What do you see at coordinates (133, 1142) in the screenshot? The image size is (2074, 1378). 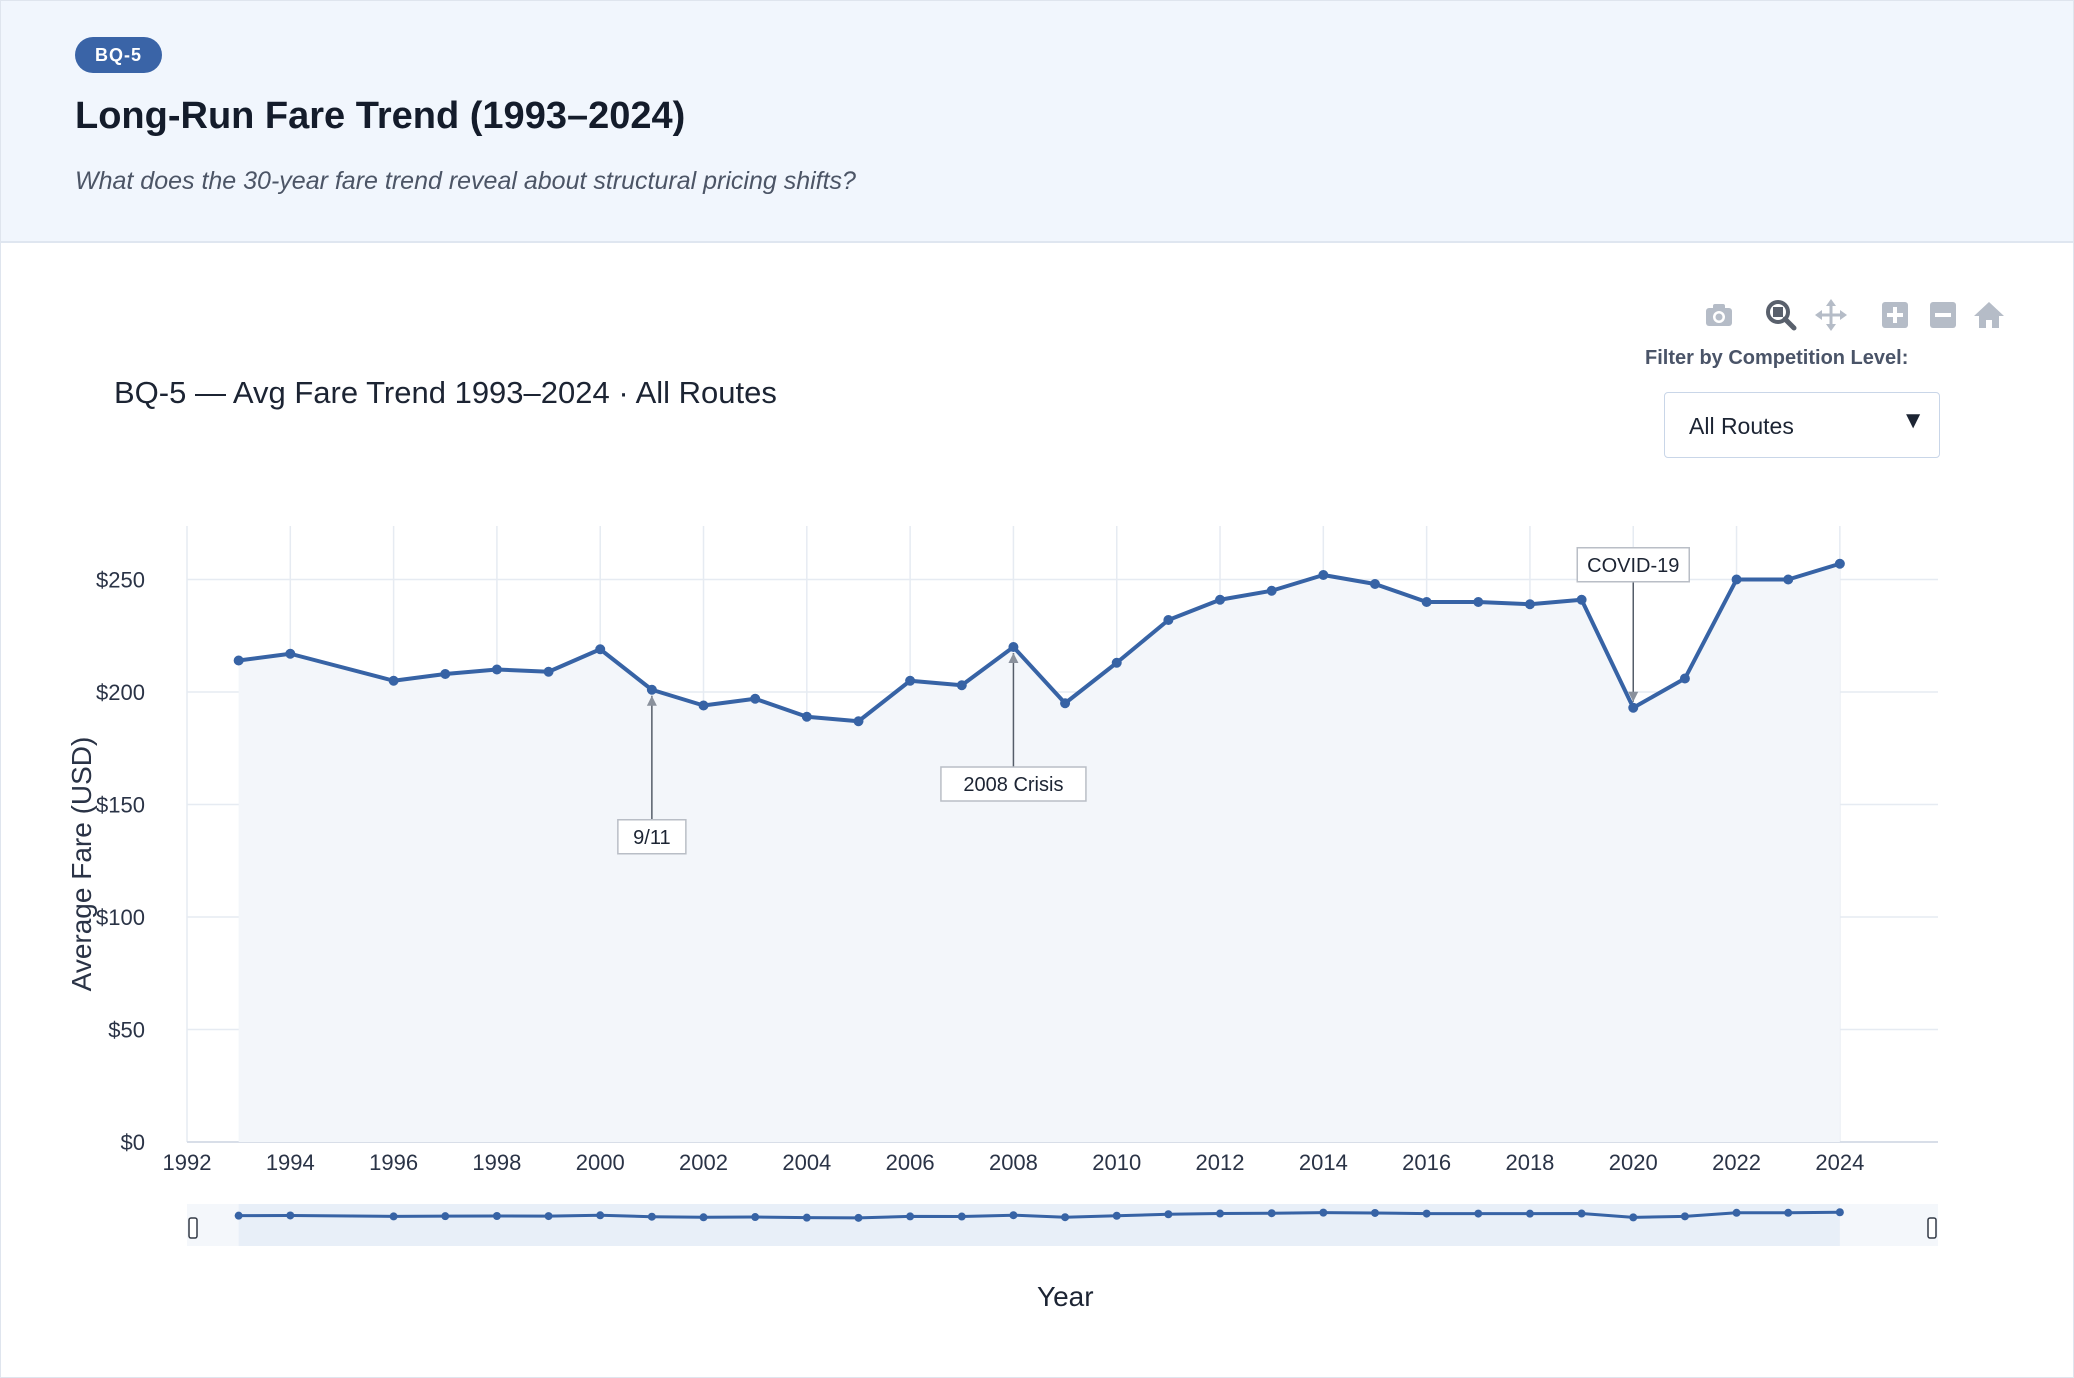 I see `y-tick-label: $0` at bounding box center [133, 1142].